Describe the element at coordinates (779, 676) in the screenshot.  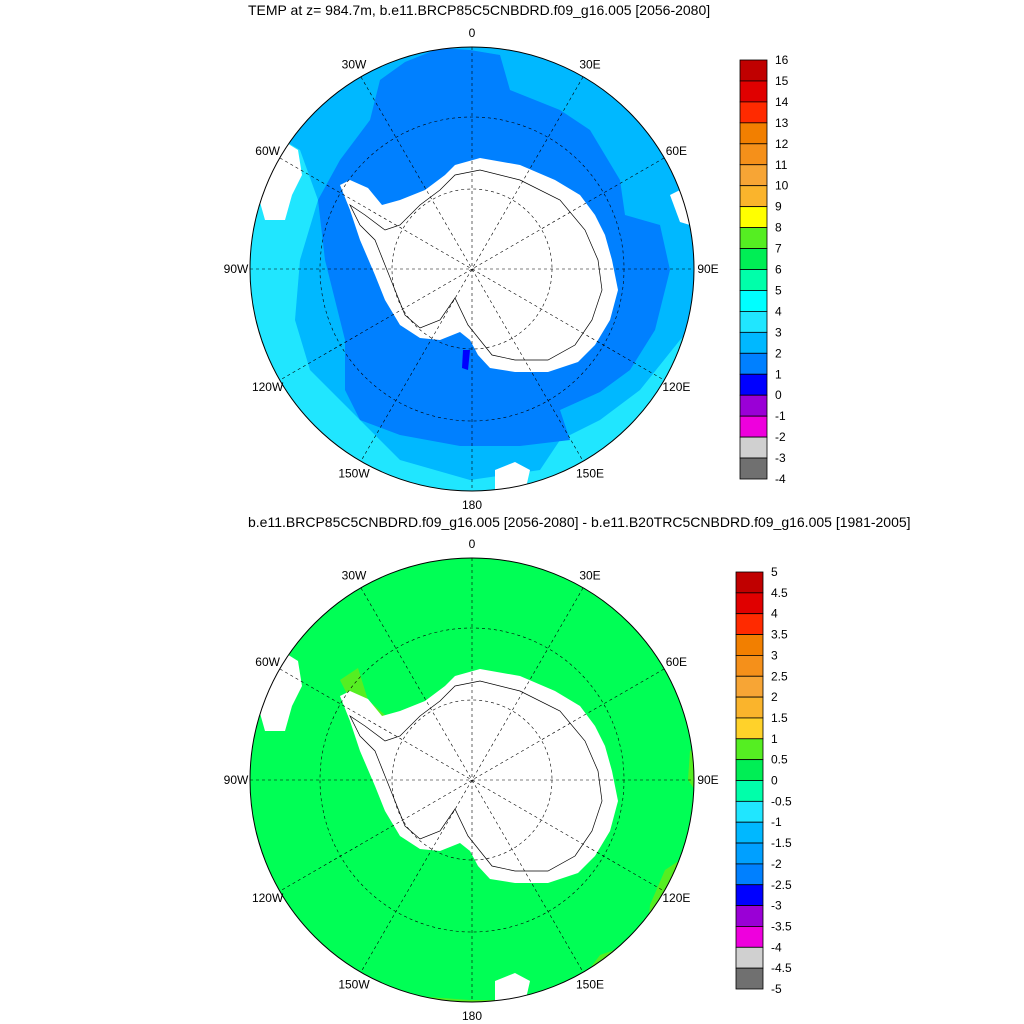
I see `colorbar-tick-label: 2.5` at that location.